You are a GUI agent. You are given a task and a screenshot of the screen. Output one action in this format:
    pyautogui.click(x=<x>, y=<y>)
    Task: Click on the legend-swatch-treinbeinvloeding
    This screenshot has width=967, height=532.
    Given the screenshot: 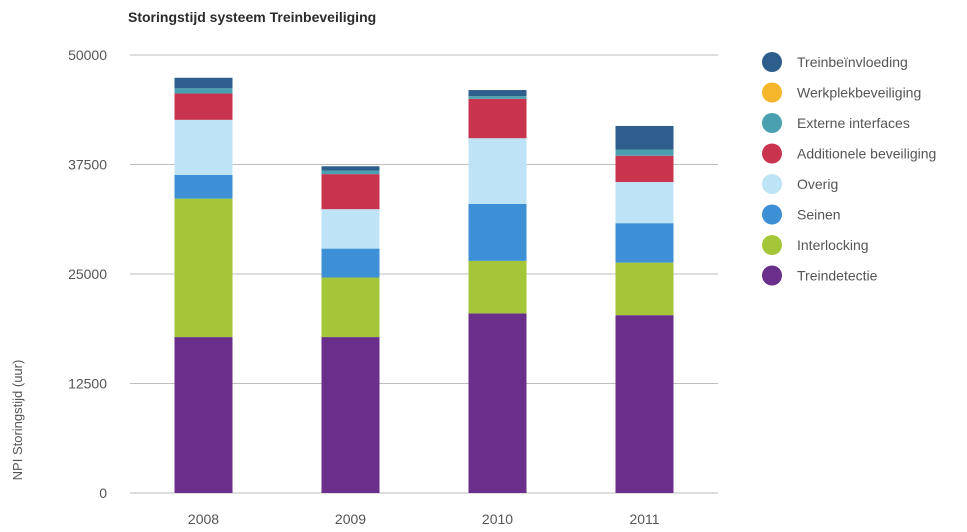 What is the action you would take?
    pyautogui.click(x=772, y=62)
    